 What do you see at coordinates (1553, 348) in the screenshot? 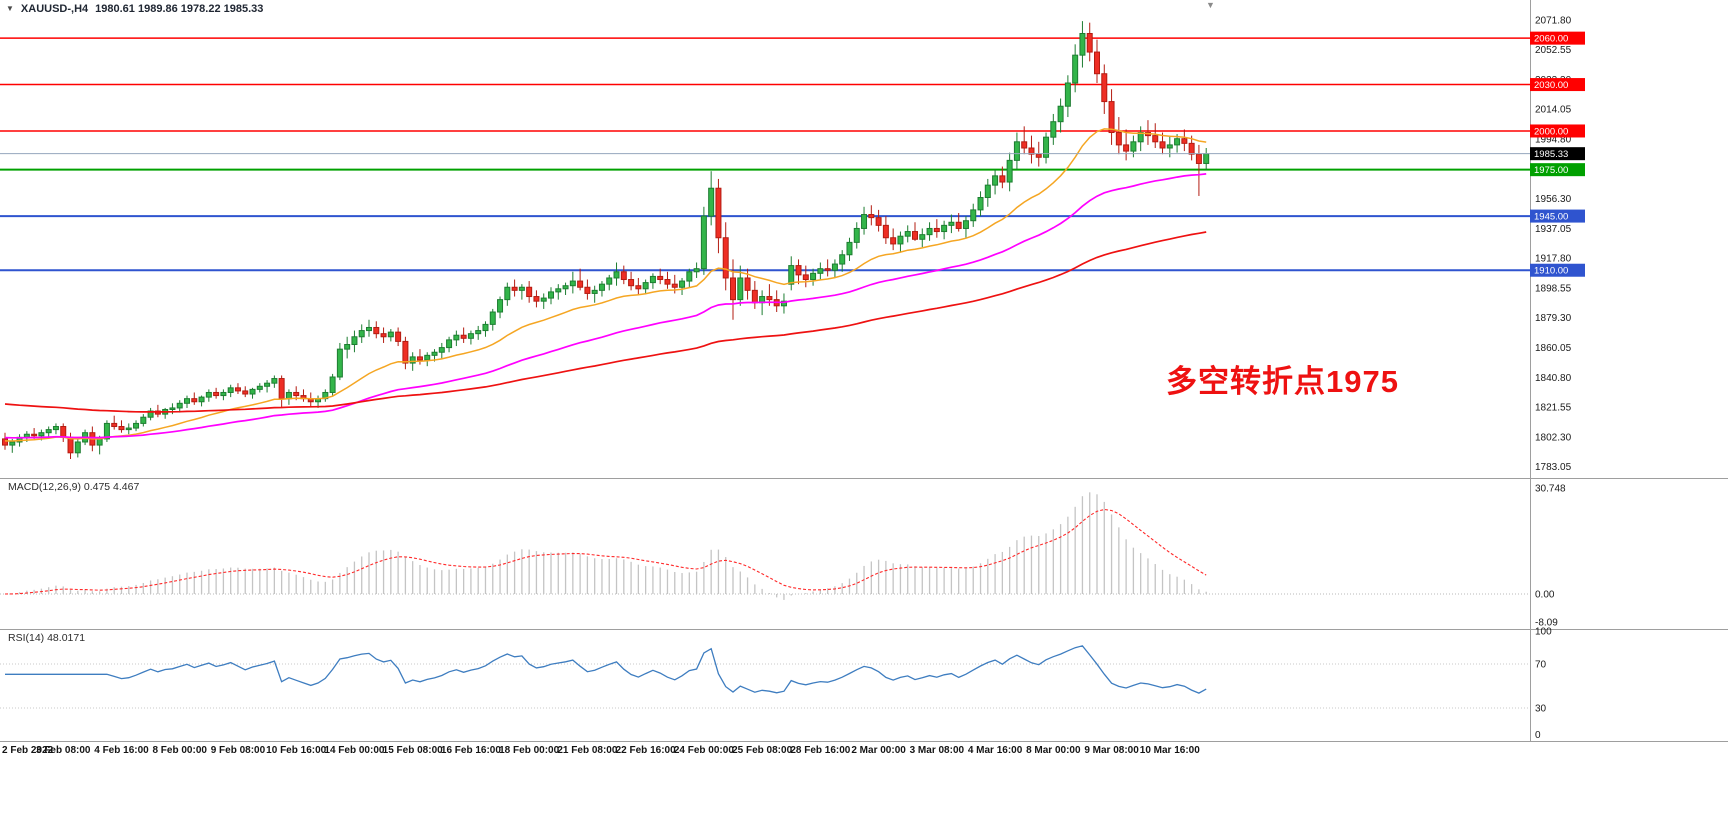
I see `price-axis-label: 1860.05` at bounding box center [1553, 348].